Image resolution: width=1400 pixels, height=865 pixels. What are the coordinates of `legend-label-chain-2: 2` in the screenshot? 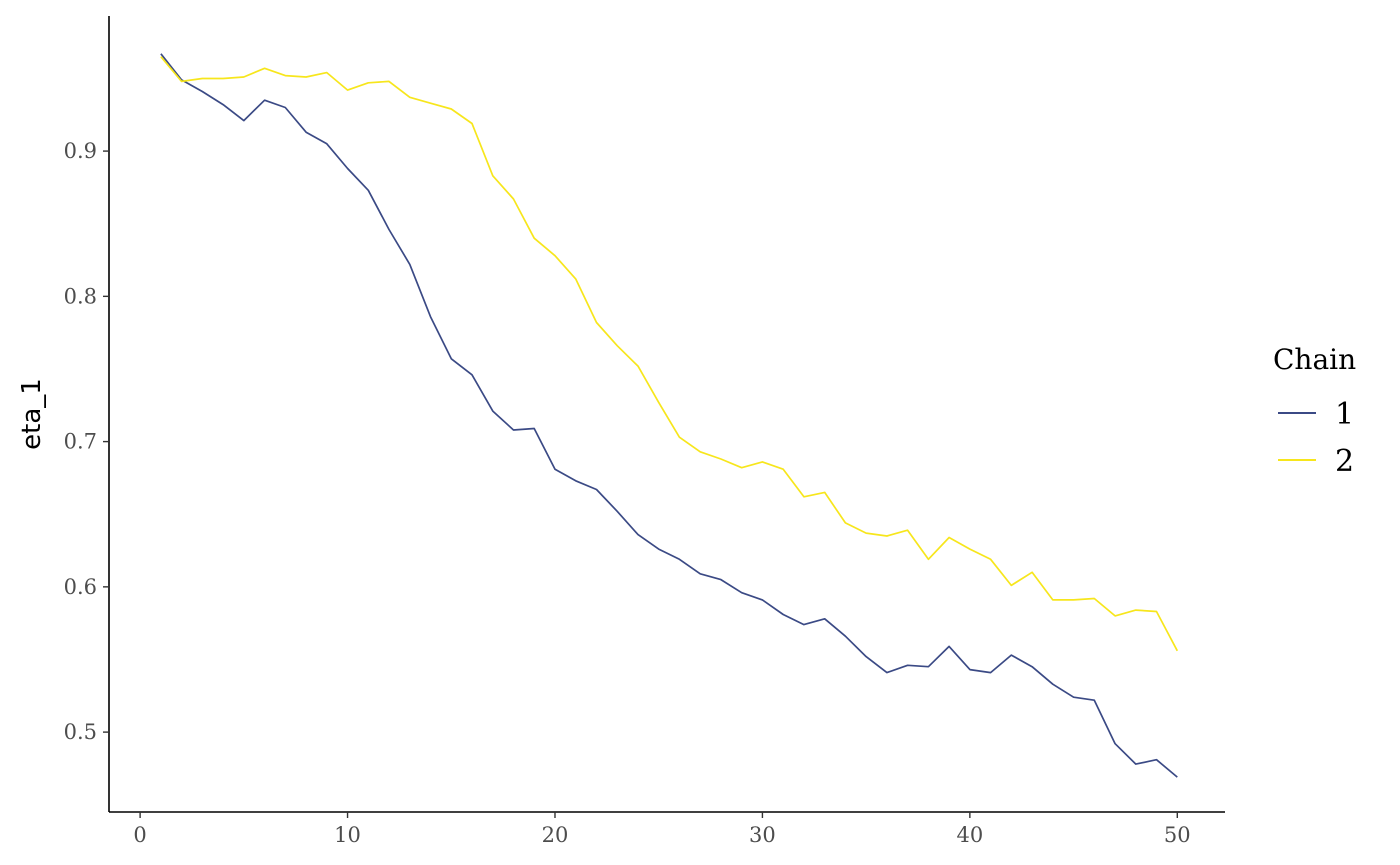 It's located at (1344, 461).